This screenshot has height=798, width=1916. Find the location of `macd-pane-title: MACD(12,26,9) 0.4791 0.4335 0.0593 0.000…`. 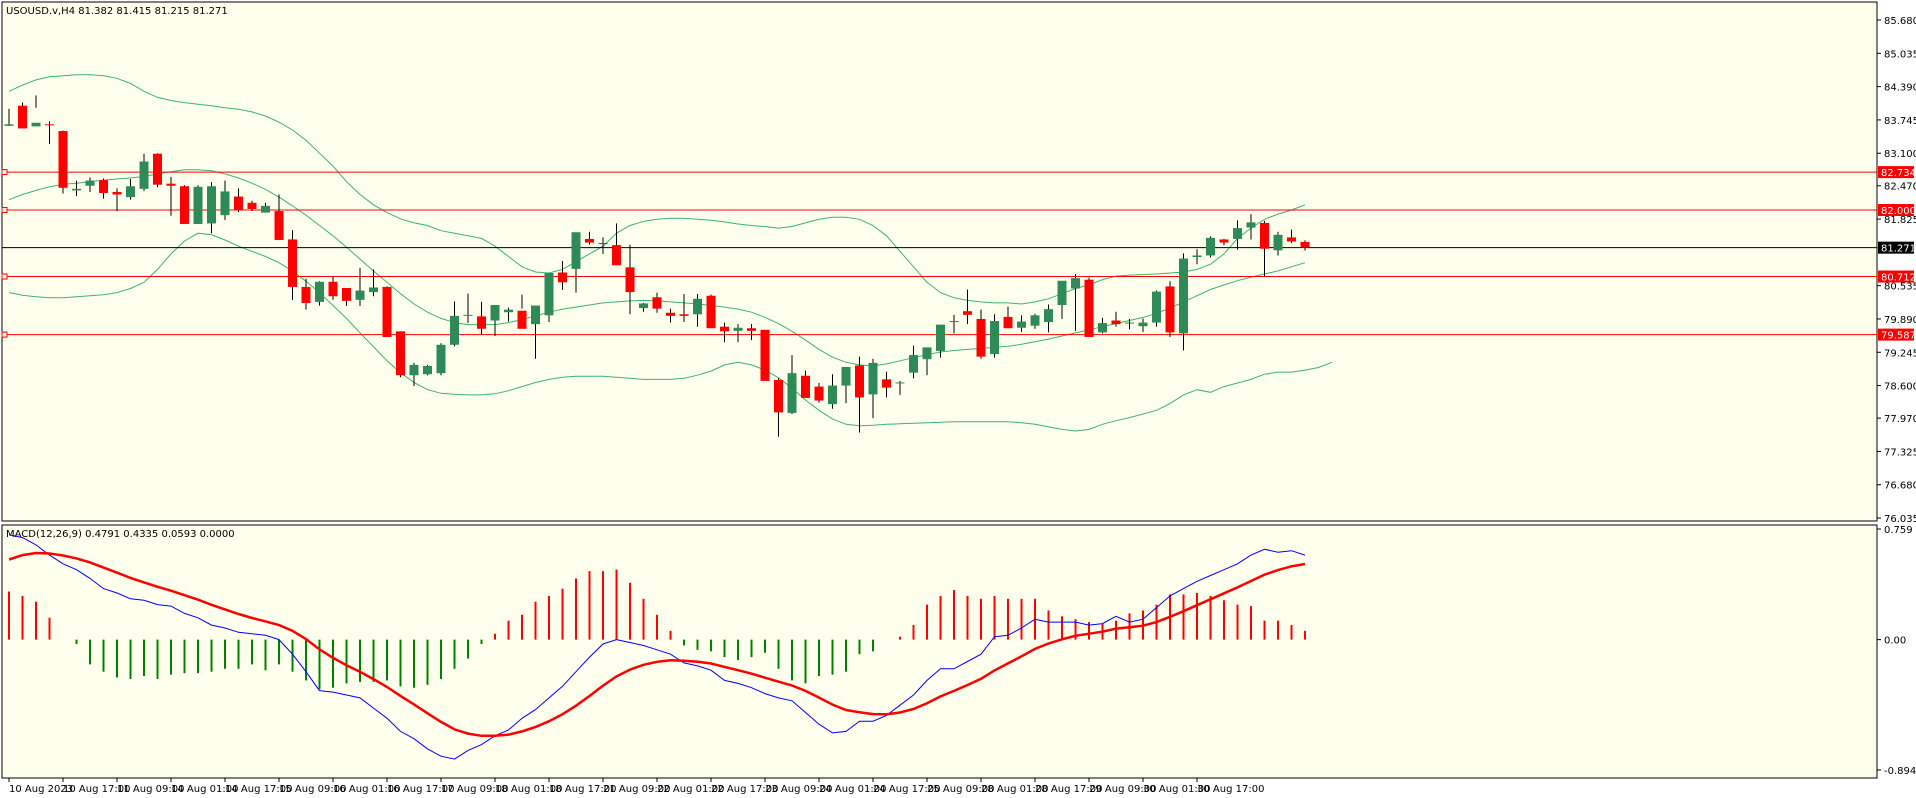

macd-pane-title: MACD(12,26,9) 0.4791 0.4335 0.0593 0.000… is located at coordinates (120, 534).